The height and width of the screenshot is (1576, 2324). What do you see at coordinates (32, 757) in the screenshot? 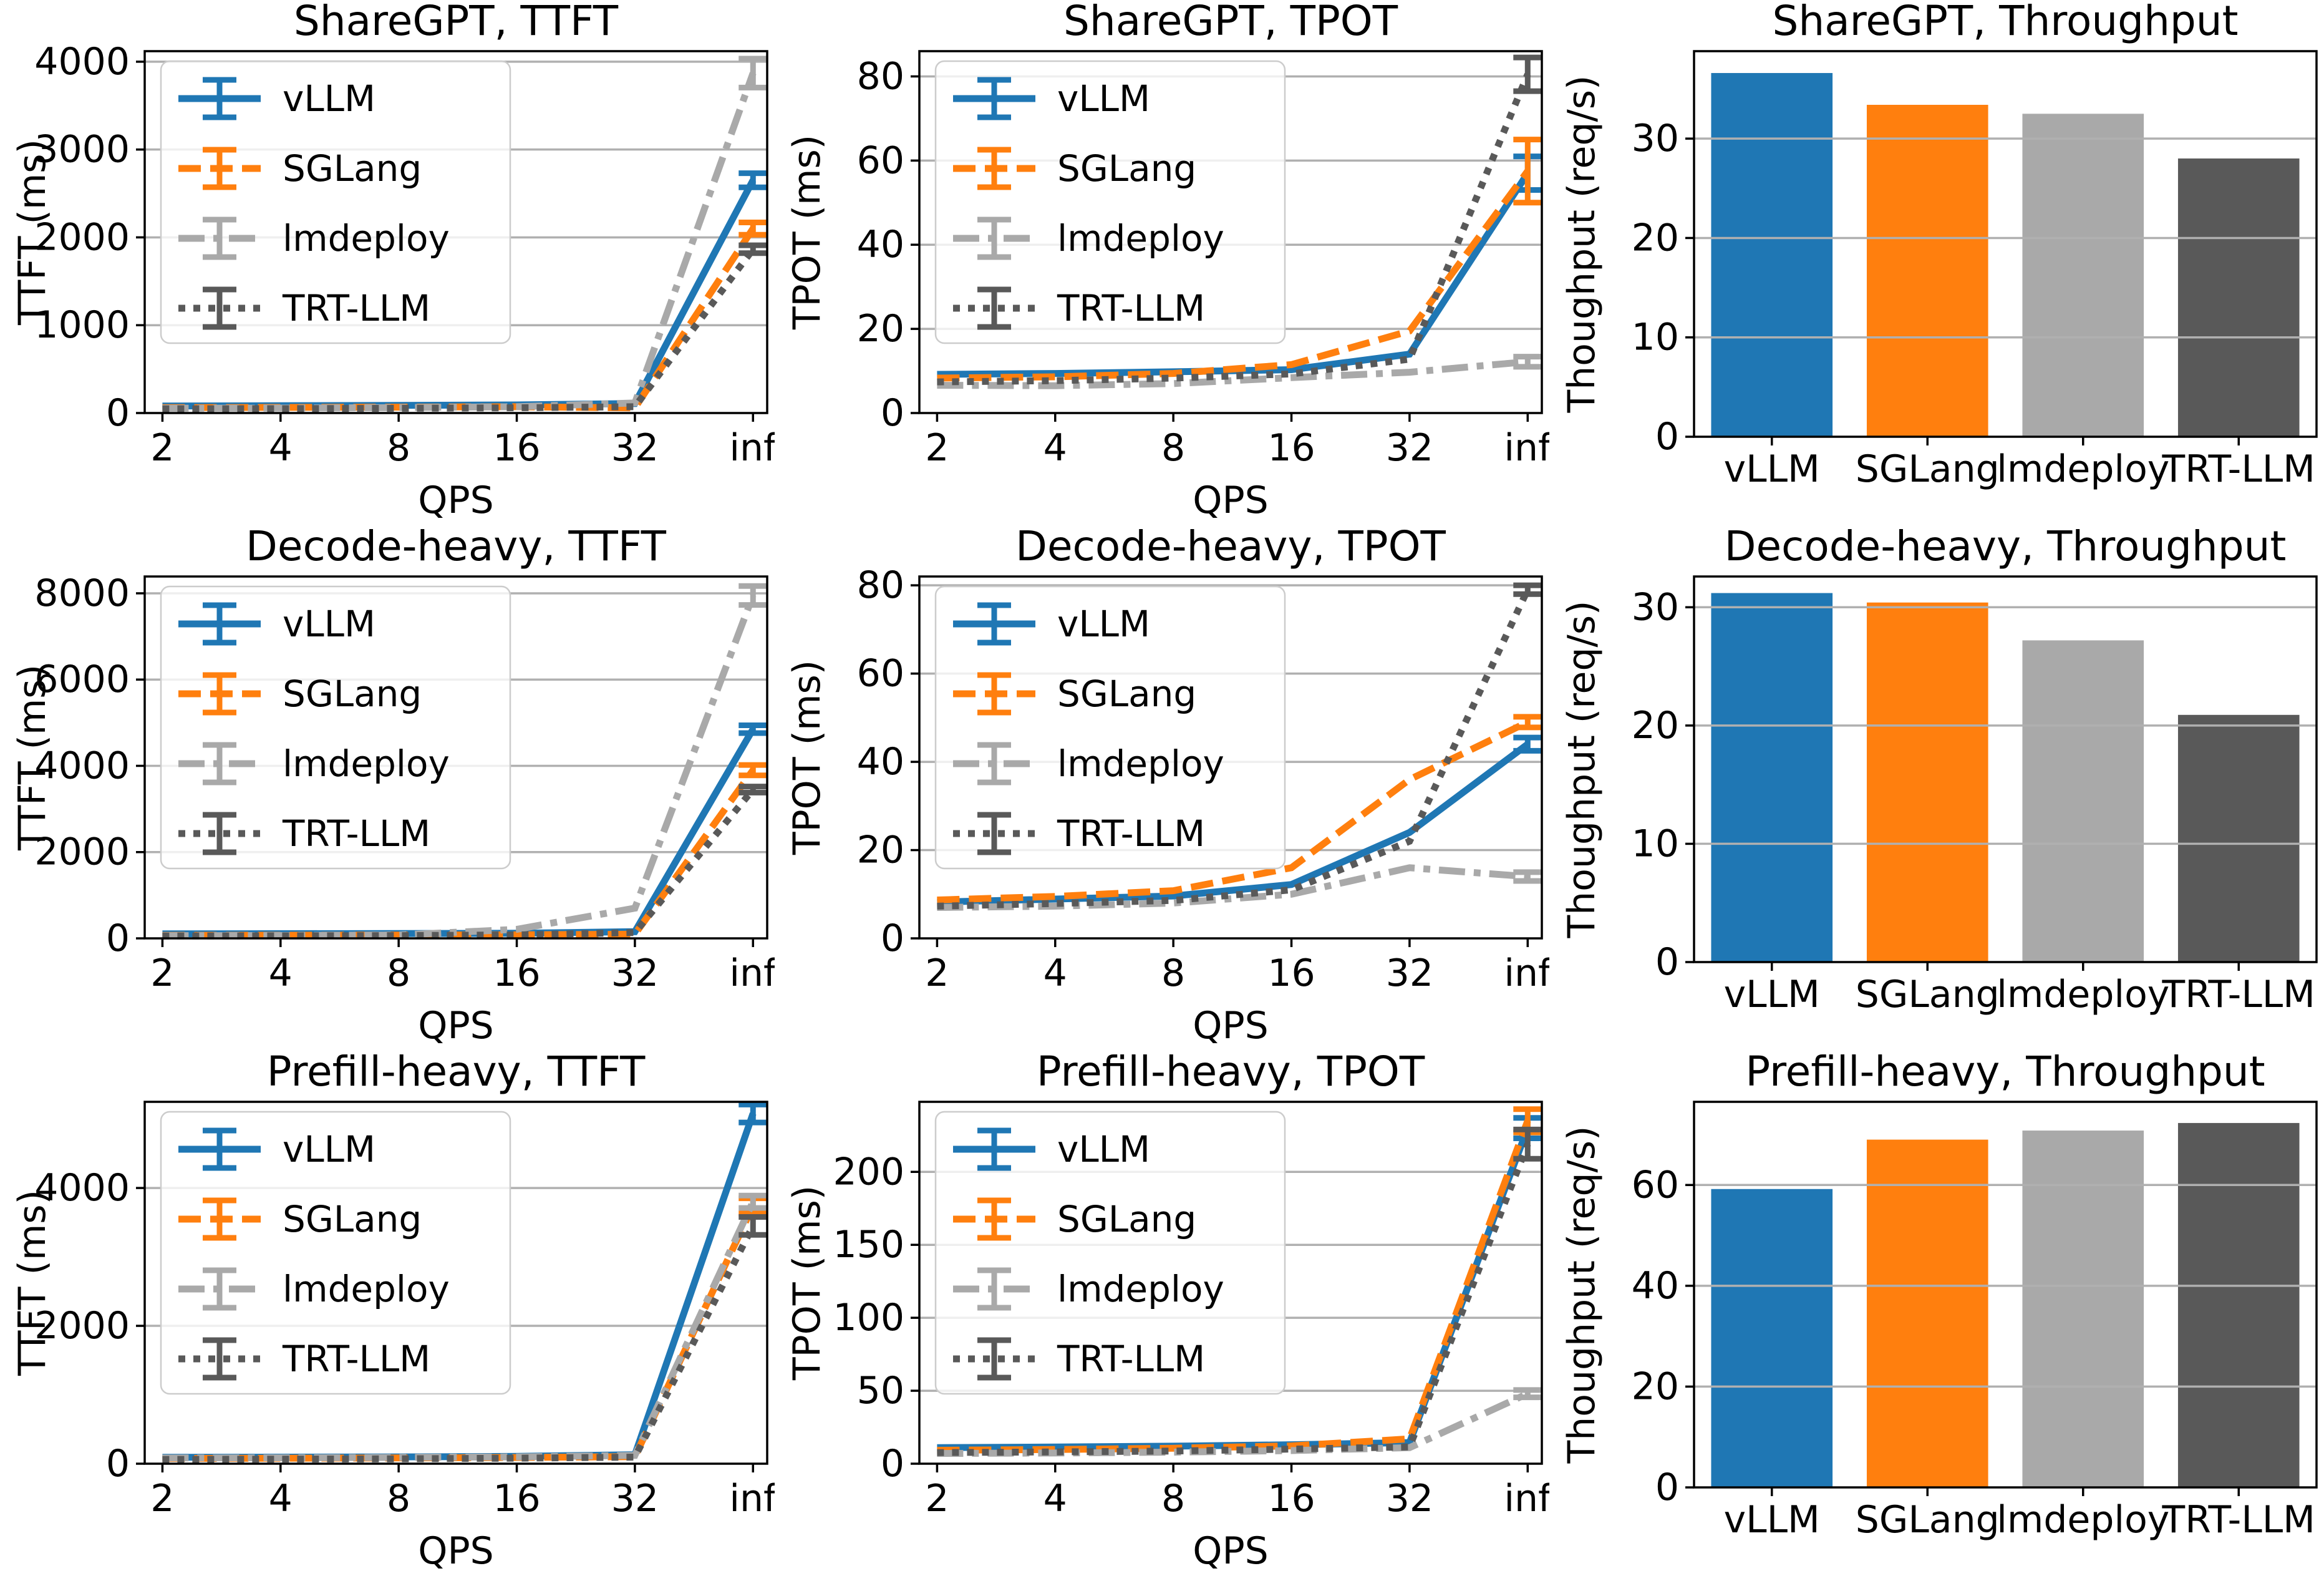
I see `y-axis-label: TTFT (ms)` at bounding box center [32, 757].